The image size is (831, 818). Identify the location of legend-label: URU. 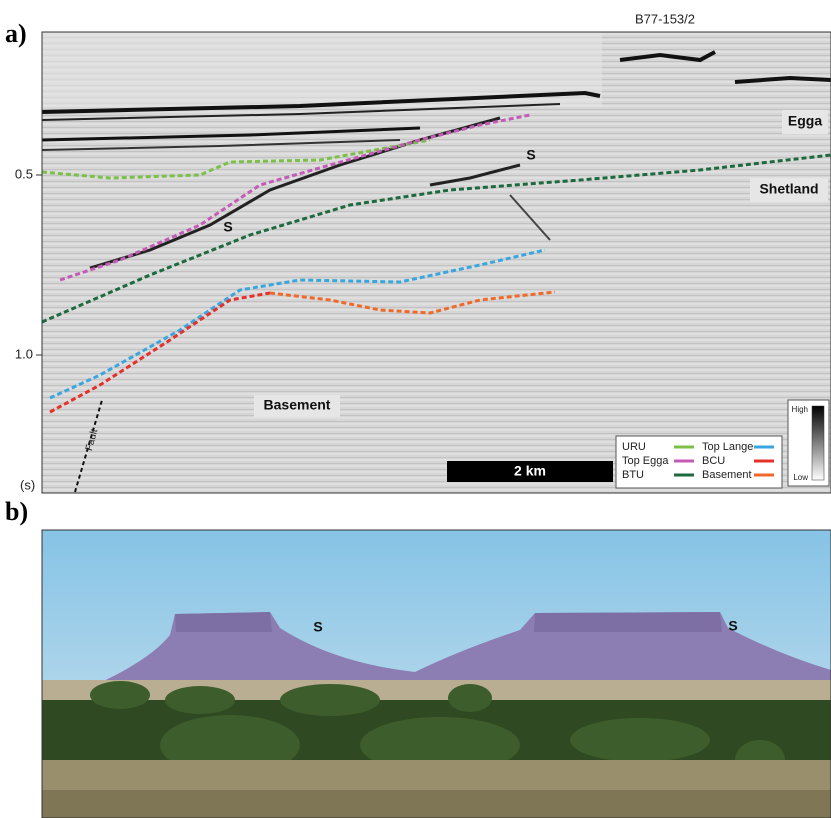
(634, 447).